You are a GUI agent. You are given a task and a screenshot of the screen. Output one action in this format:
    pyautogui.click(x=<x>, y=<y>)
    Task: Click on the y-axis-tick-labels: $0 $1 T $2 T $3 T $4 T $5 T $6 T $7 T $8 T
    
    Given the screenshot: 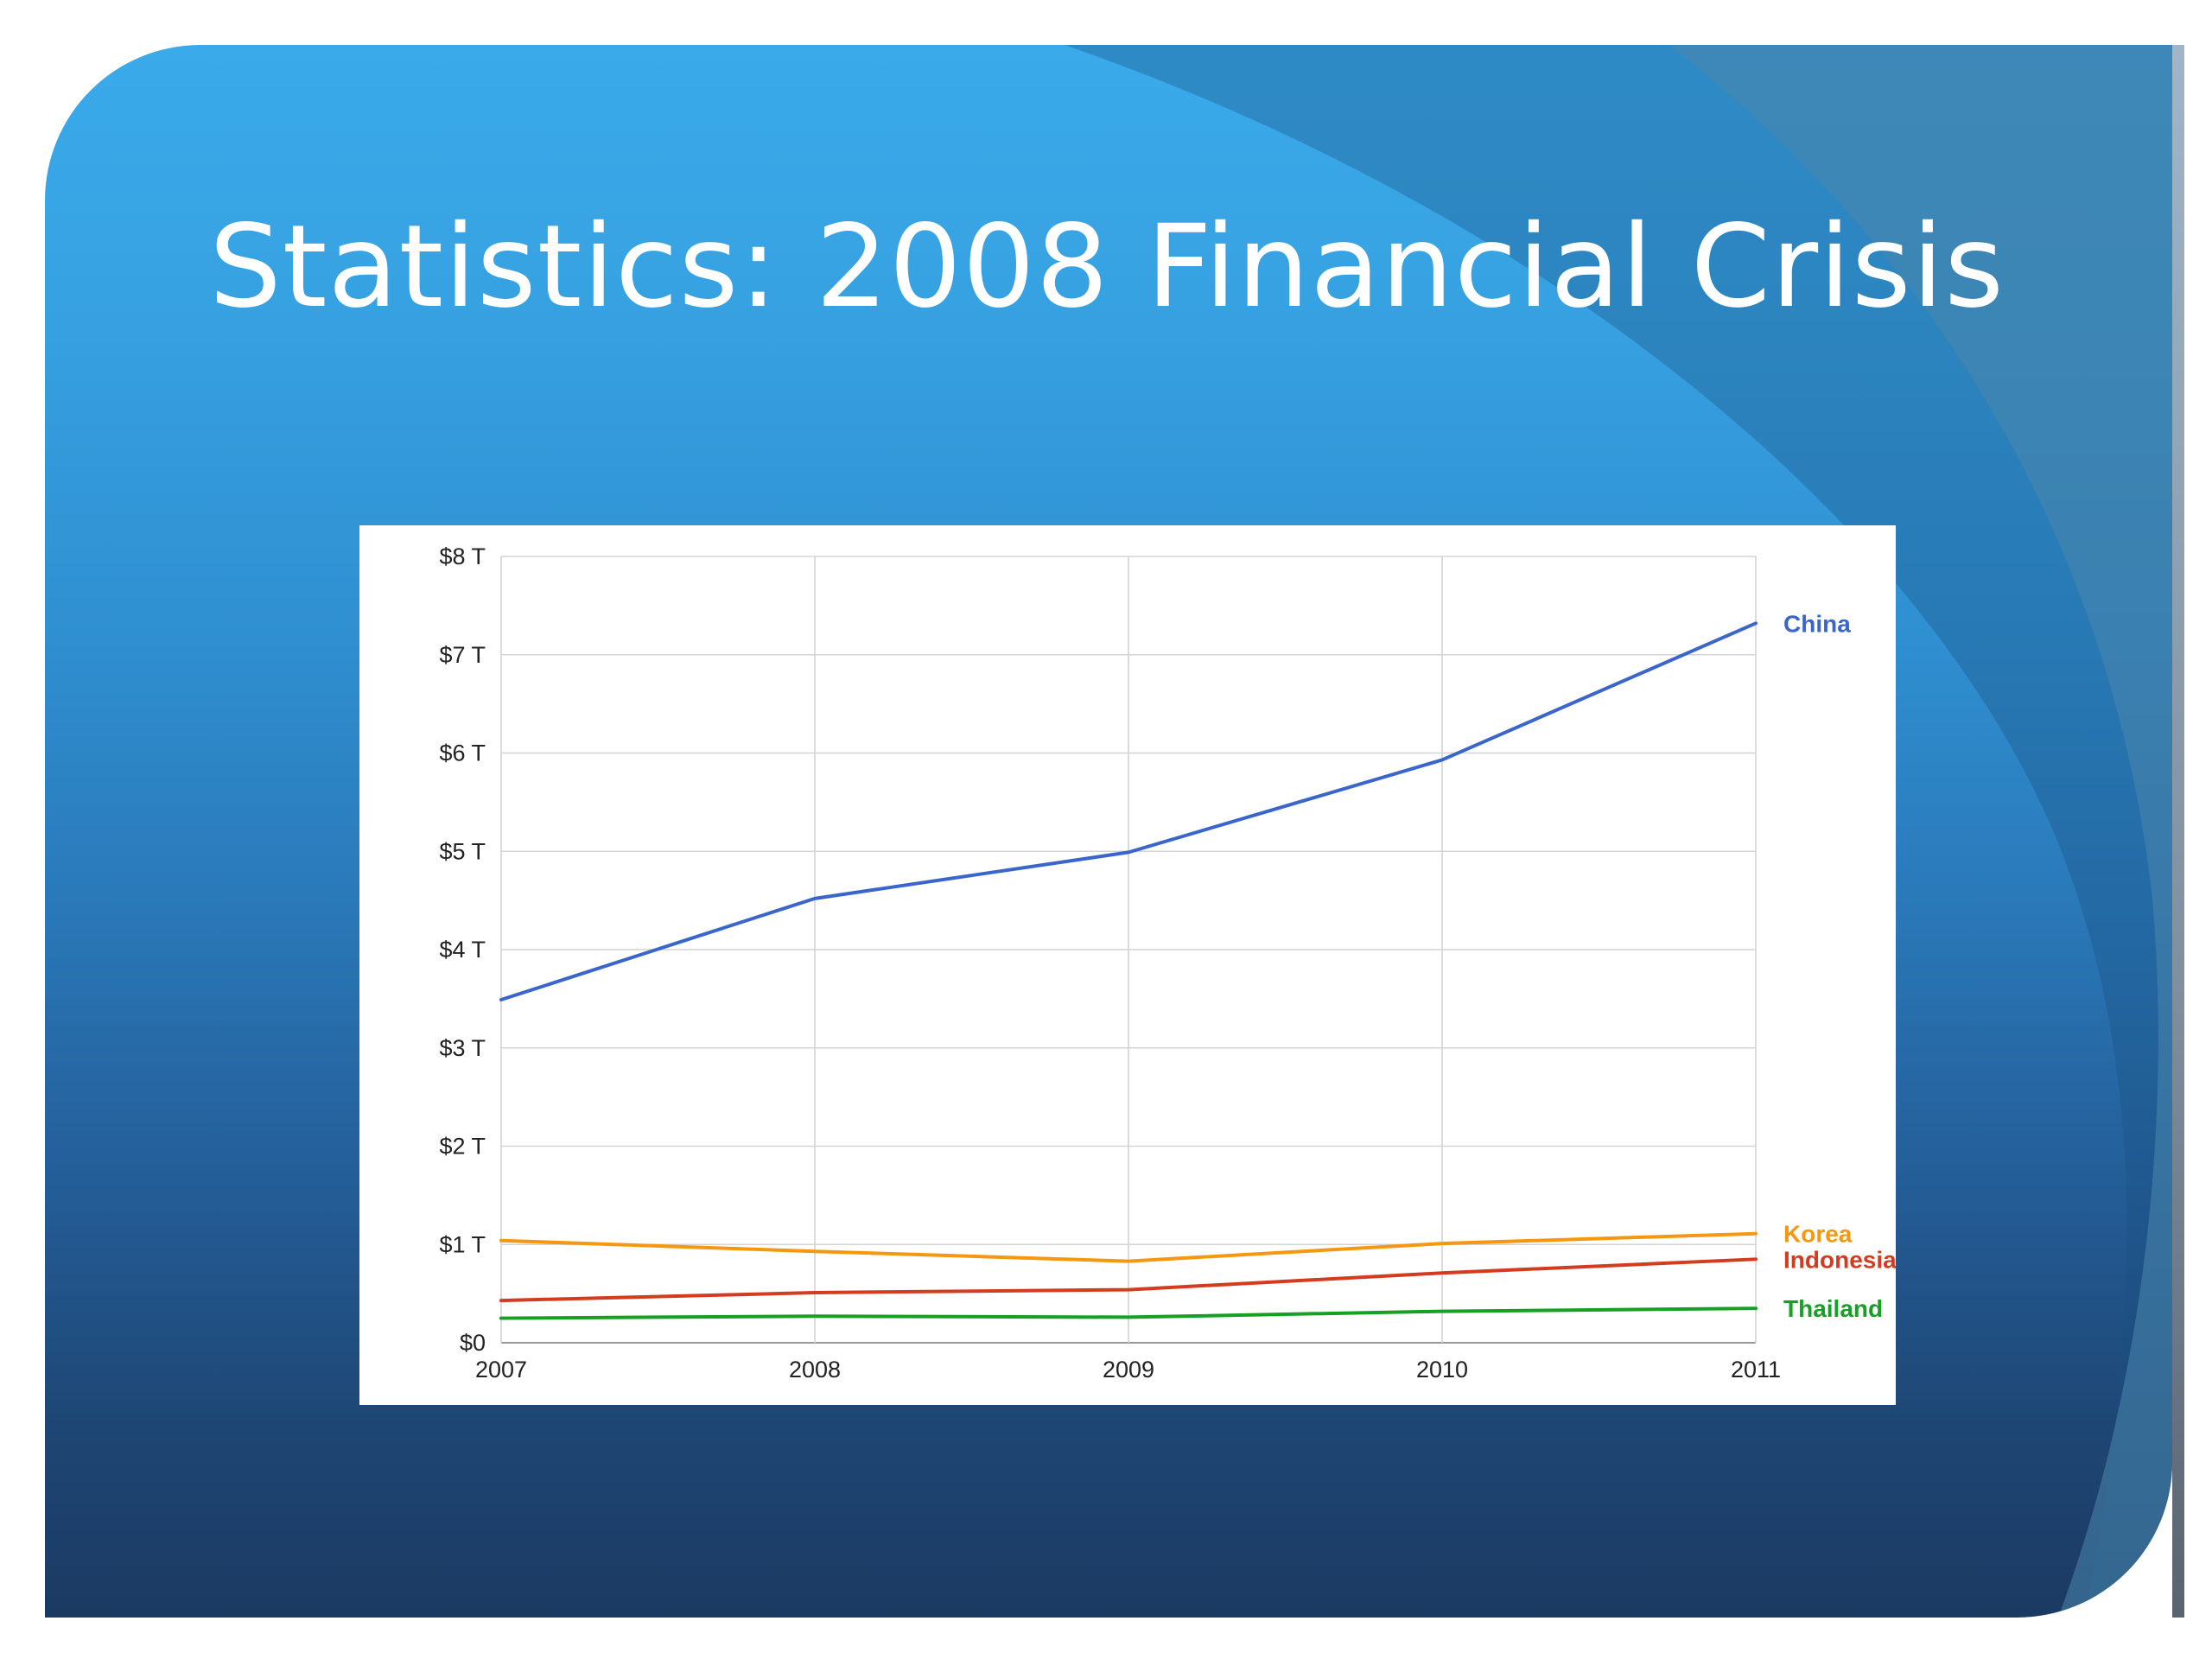 What is the action you would take?
    pyautogui.click(x=462, y=949)
    